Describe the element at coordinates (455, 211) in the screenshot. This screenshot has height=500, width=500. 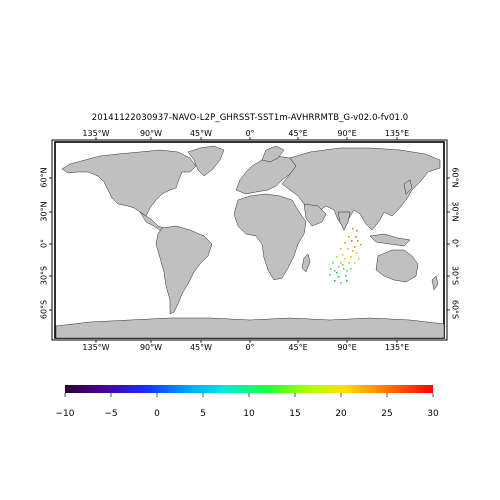
I see `lat-label-right: 30°N` at that location.